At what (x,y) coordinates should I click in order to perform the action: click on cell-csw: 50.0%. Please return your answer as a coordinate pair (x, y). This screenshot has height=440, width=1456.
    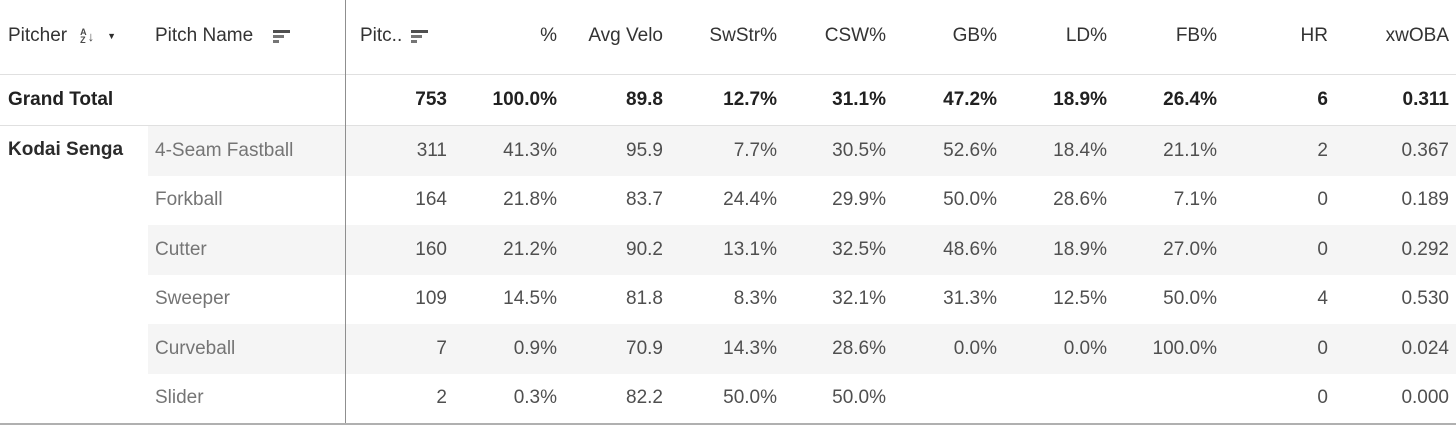
    Looking at the image, I should click on (859, 398).